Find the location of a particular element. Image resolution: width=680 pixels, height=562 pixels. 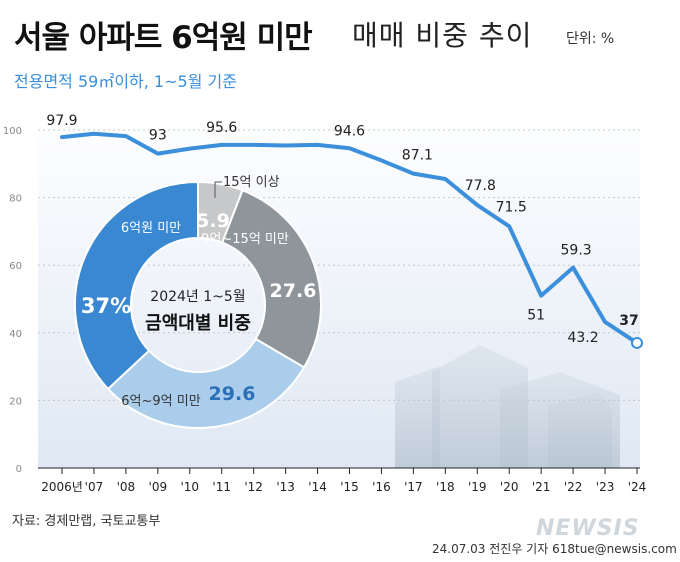

x-tick-label: '20 is located at coordinates (509, 487).